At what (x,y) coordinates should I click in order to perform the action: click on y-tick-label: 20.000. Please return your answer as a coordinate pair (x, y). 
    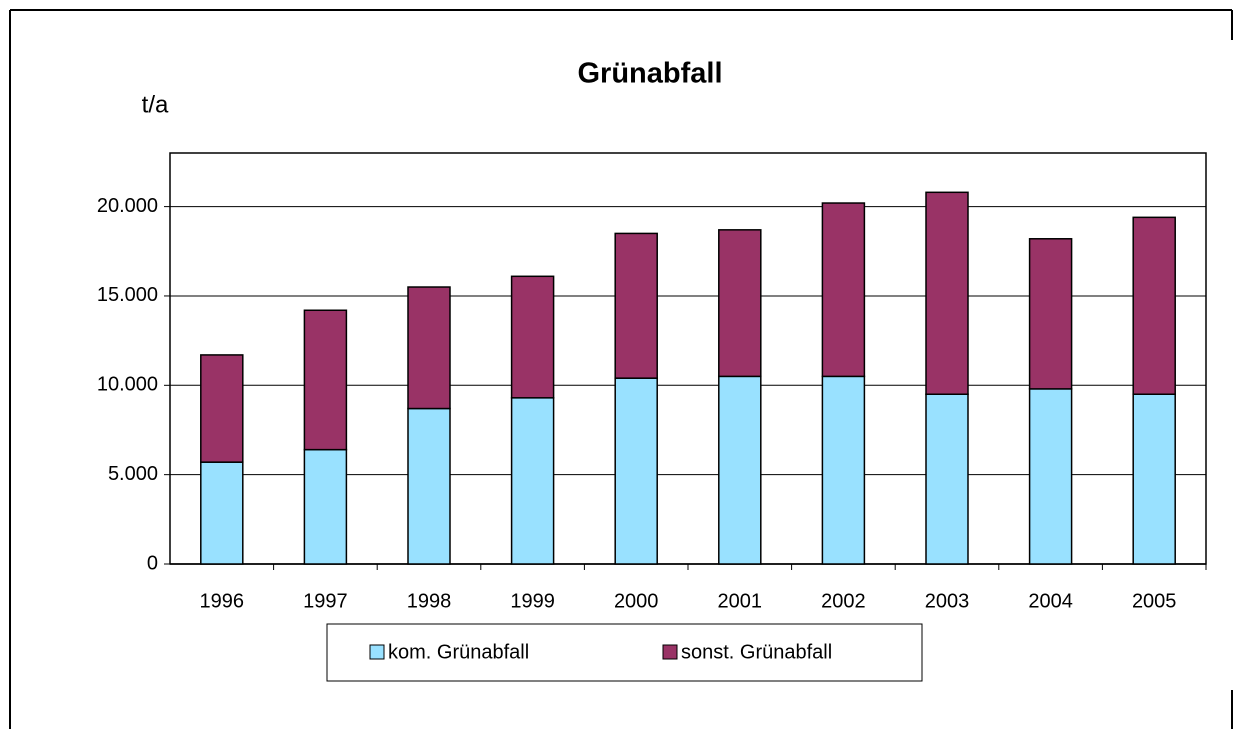
    Looking at the image, I should click on (127, 206).